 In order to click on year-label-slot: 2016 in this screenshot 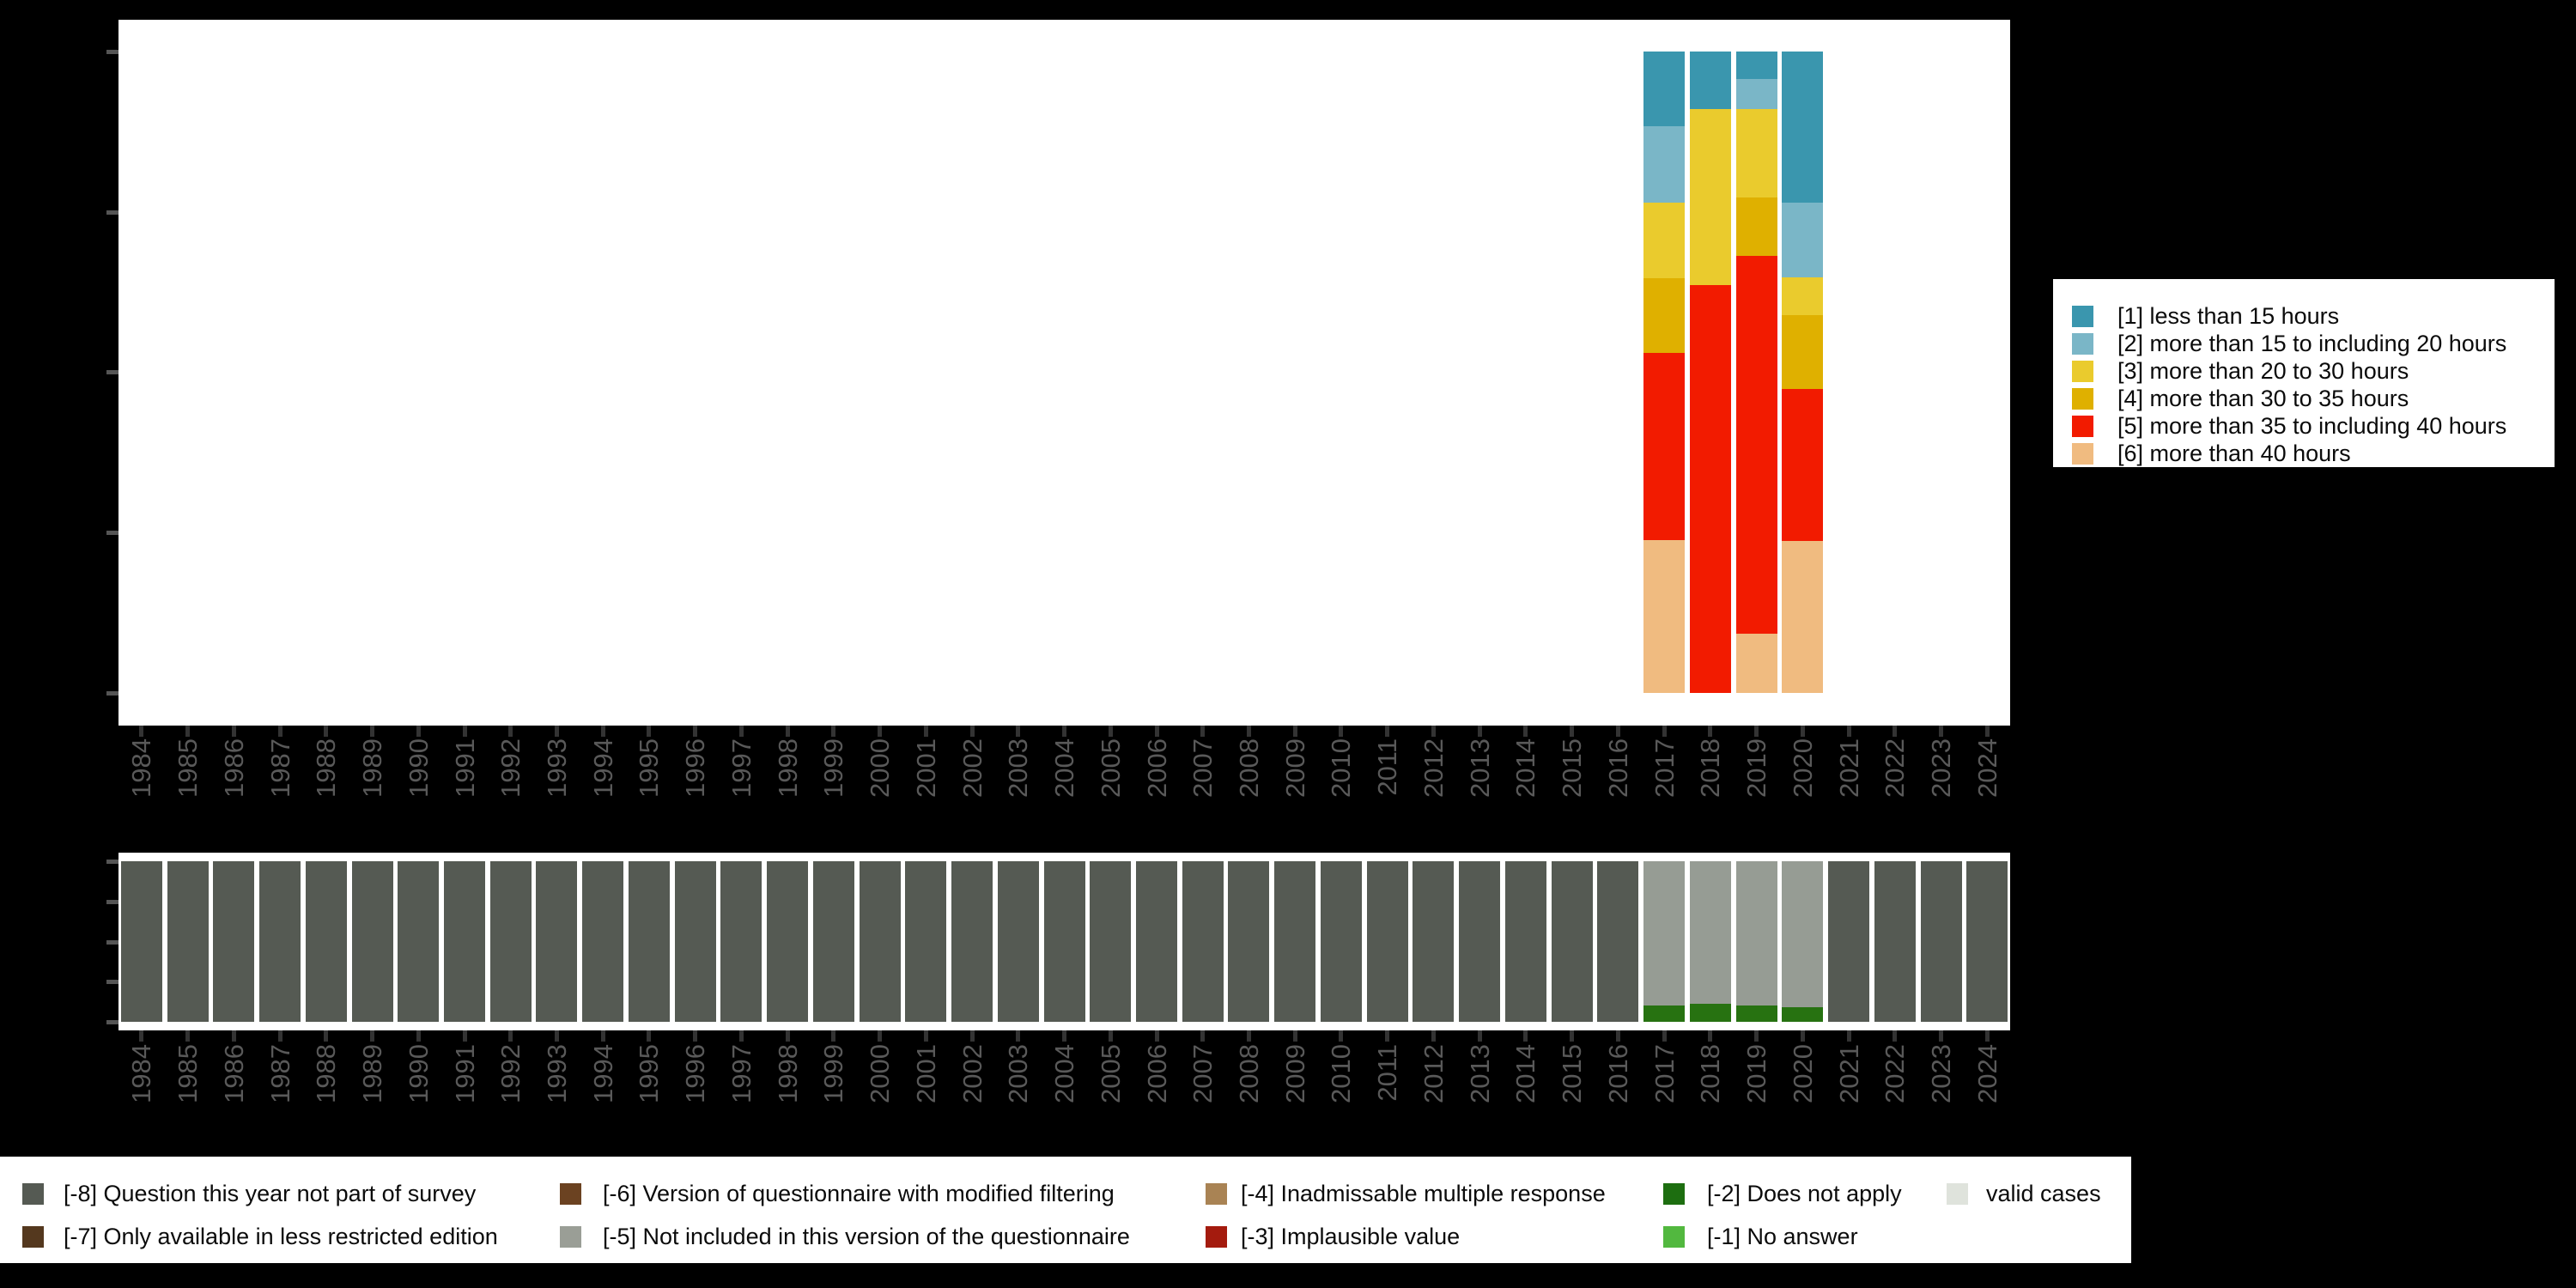, I will do `click(1619, 783)`.